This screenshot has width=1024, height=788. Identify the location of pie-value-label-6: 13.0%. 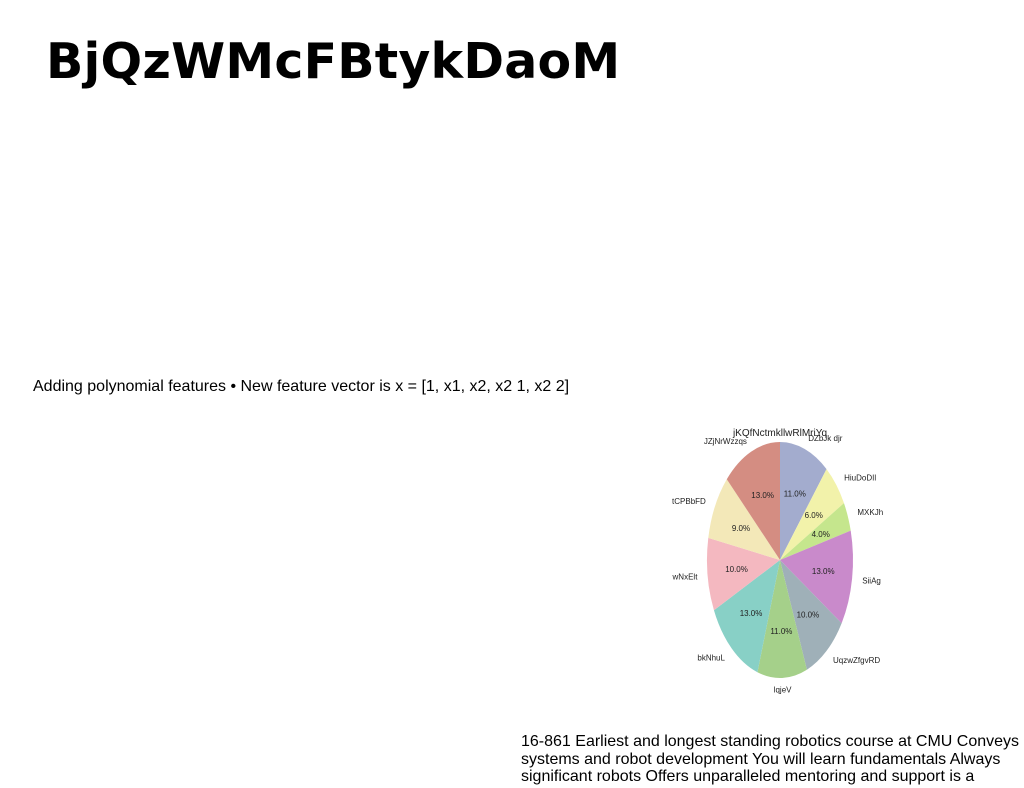
(751, 613).